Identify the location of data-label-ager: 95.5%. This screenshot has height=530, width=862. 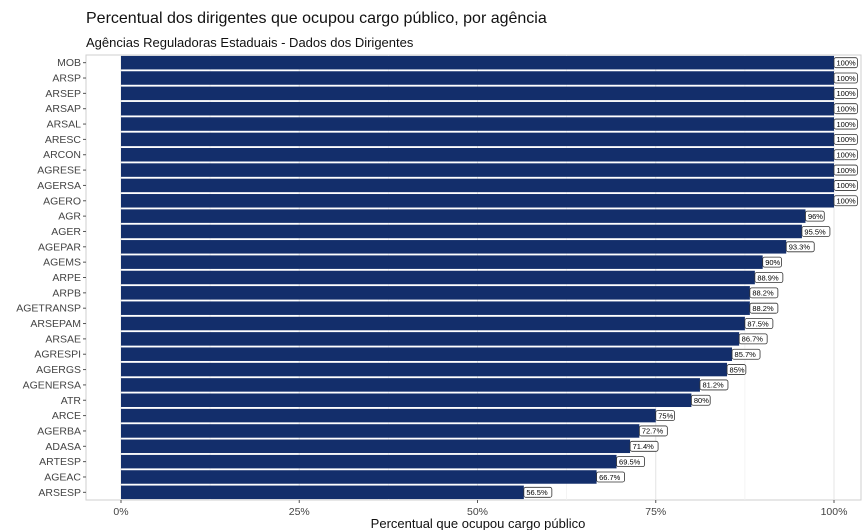
(815, 231).